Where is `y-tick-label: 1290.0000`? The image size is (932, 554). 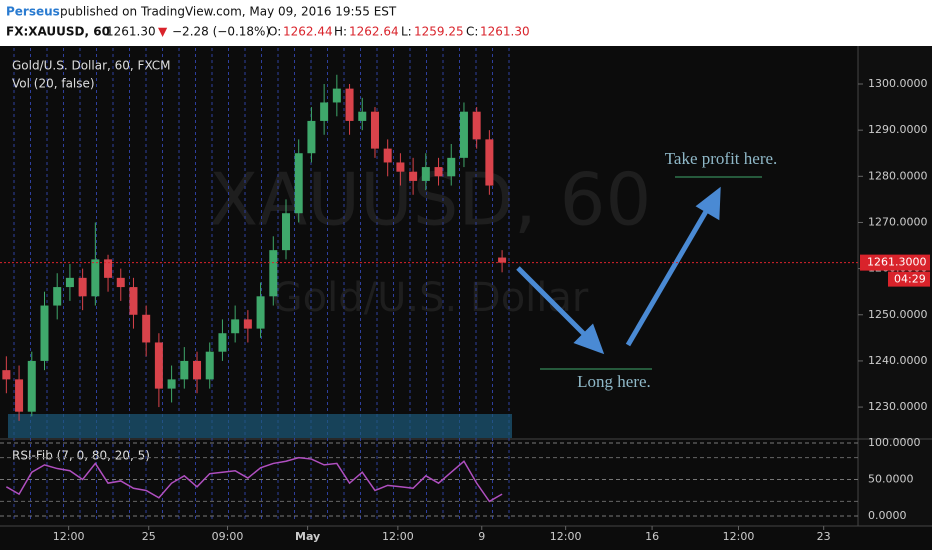
y-tick-label: 1290.0000 is located at coordinates (898, 129).